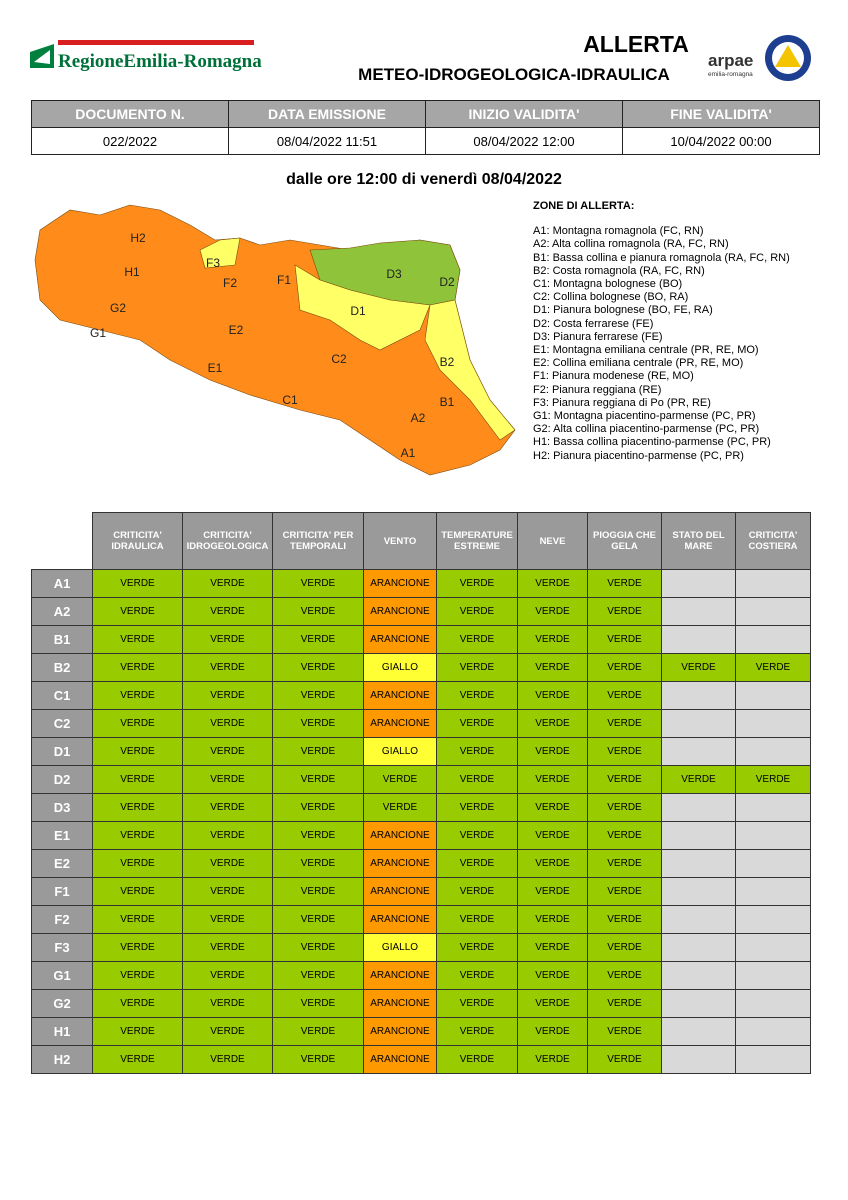 Image resolution: width=848 pixels, height=1200 pixels. What do you see at coordinates (400, 751) in the screenshot?
I see `alert-cell: GIALLO` at bounding box center [400, 751].